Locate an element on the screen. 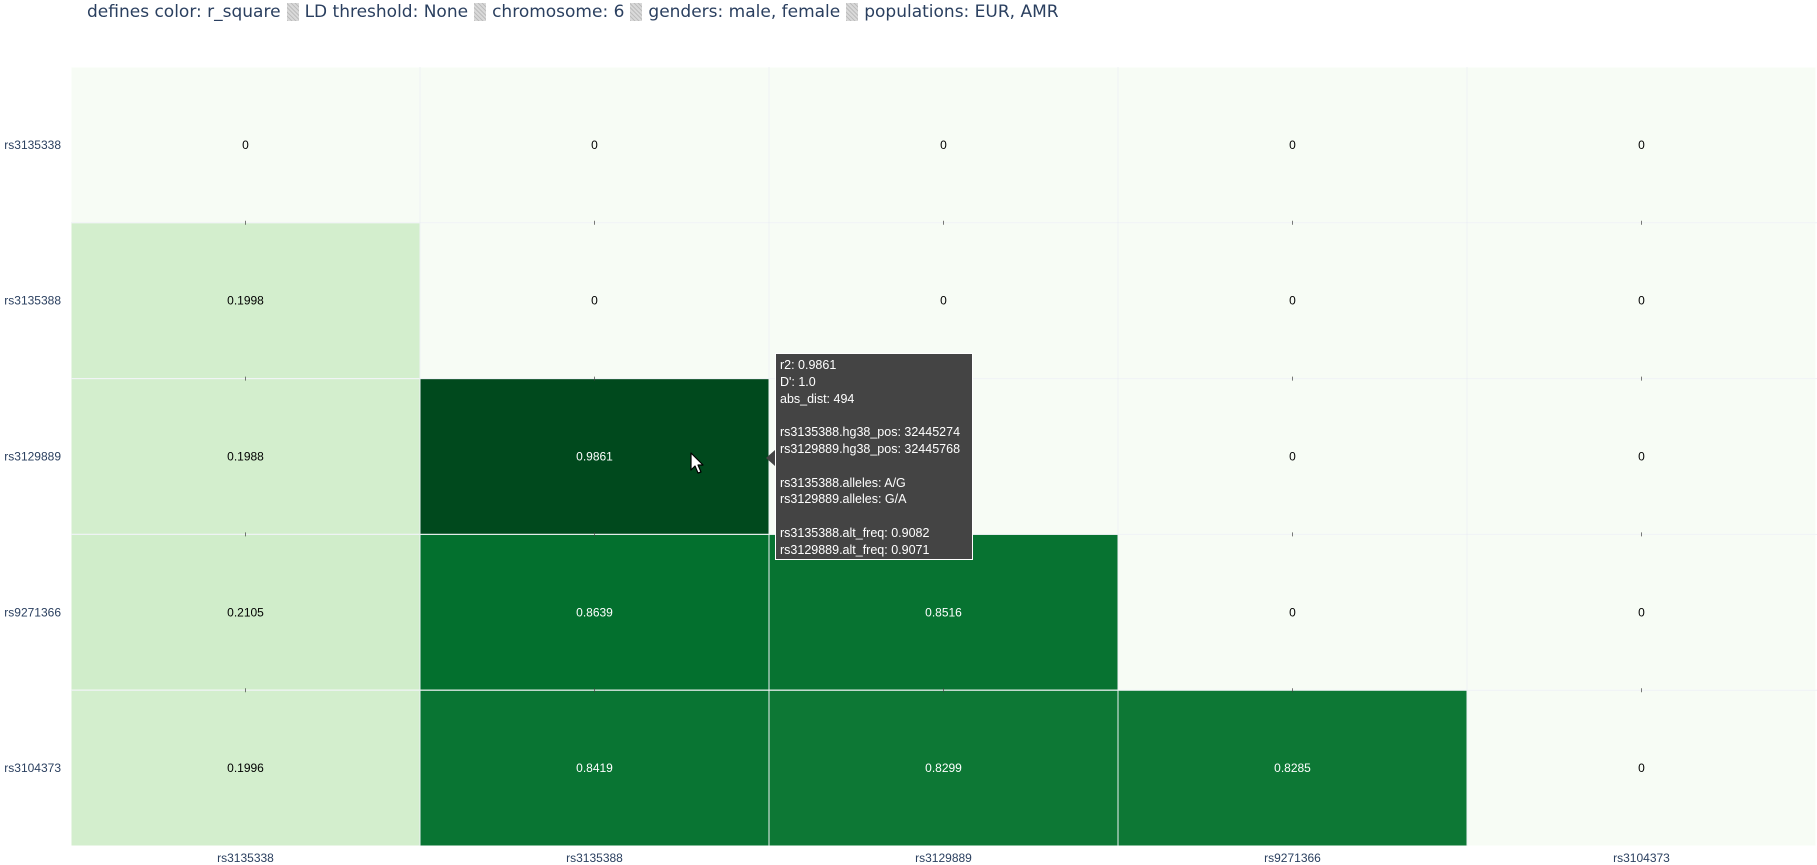 The height and width of the screenshot is (865, 1817). cell-value-label: 0.9861 is located at coordinates (594, 457).